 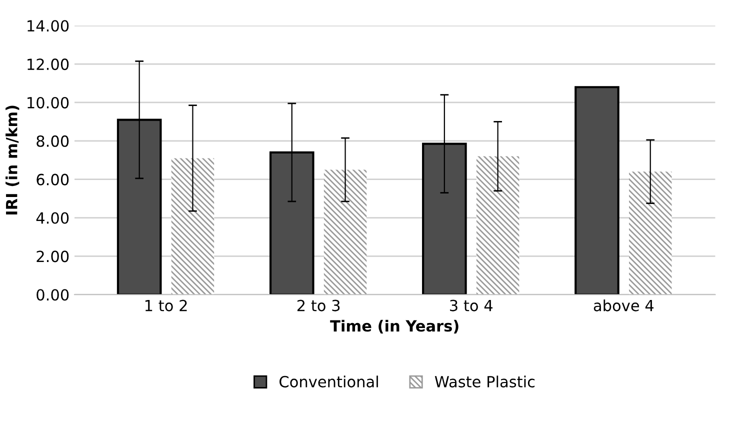 I want to click on x-tick-label: 2 to 3, so click(x=318, y=306).